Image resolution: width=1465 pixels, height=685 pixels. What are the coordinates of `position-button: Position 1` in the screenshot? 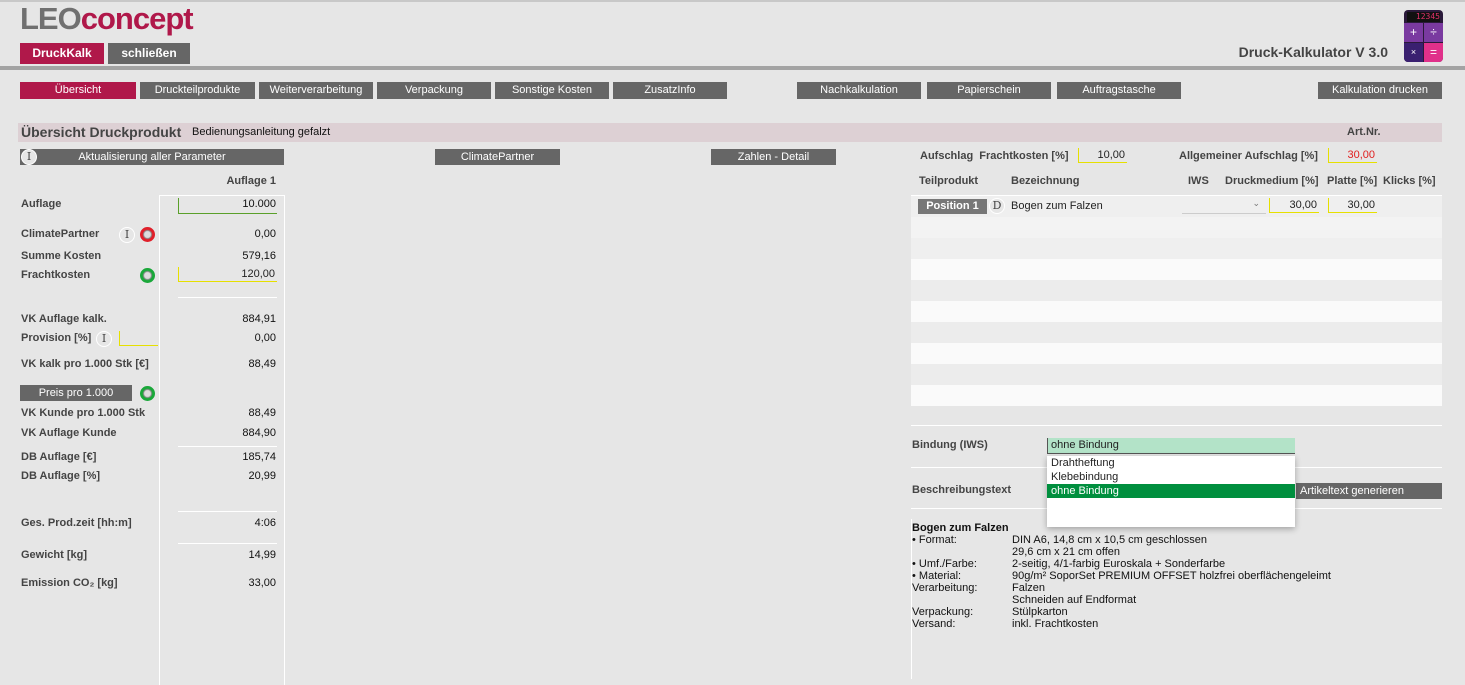 It's located at (952, 206).